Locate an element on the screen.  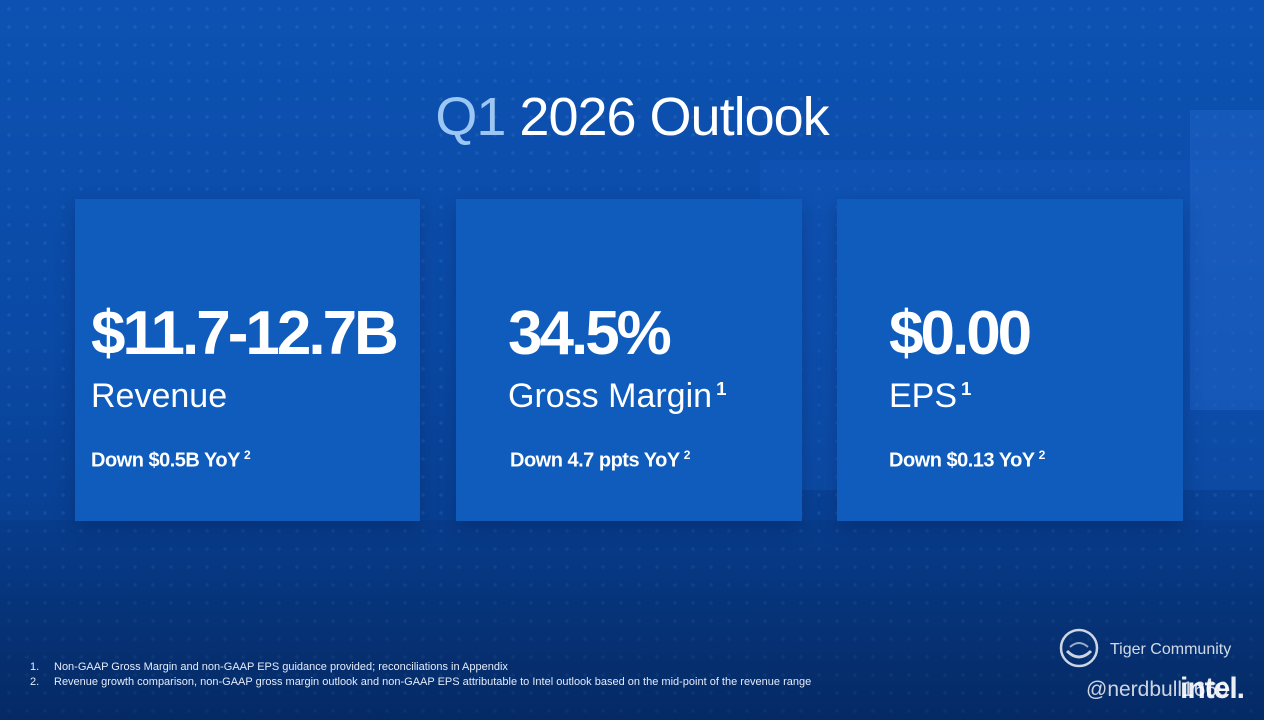
revenue-label-text: Revenue is located at coordinates (159, 396).